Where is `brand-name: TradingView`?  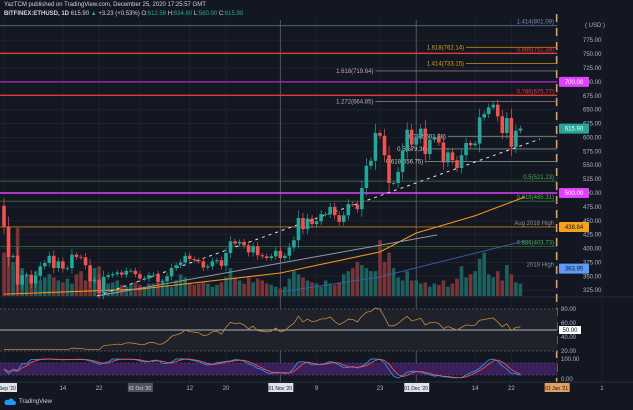 brand-name: TradingView is located at coordinates (36, 402).